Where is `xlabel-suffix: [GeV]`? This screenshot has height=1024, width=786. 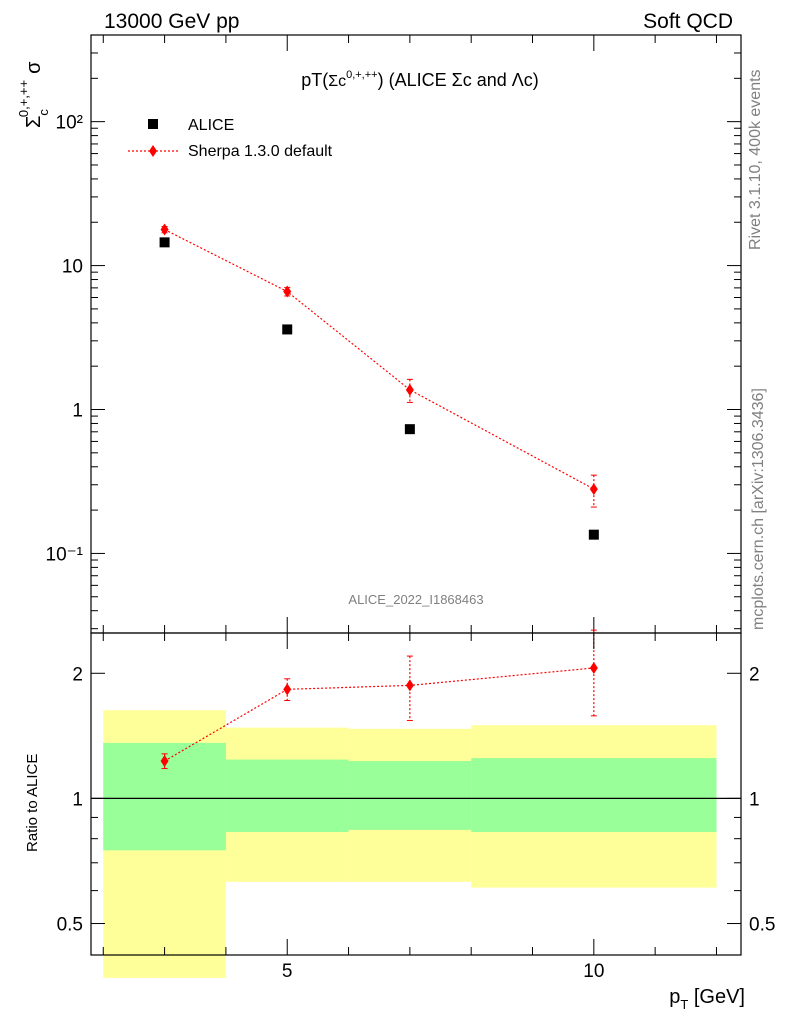 xlabel-suffix: [GeV] is located at coordinates (716, 997).